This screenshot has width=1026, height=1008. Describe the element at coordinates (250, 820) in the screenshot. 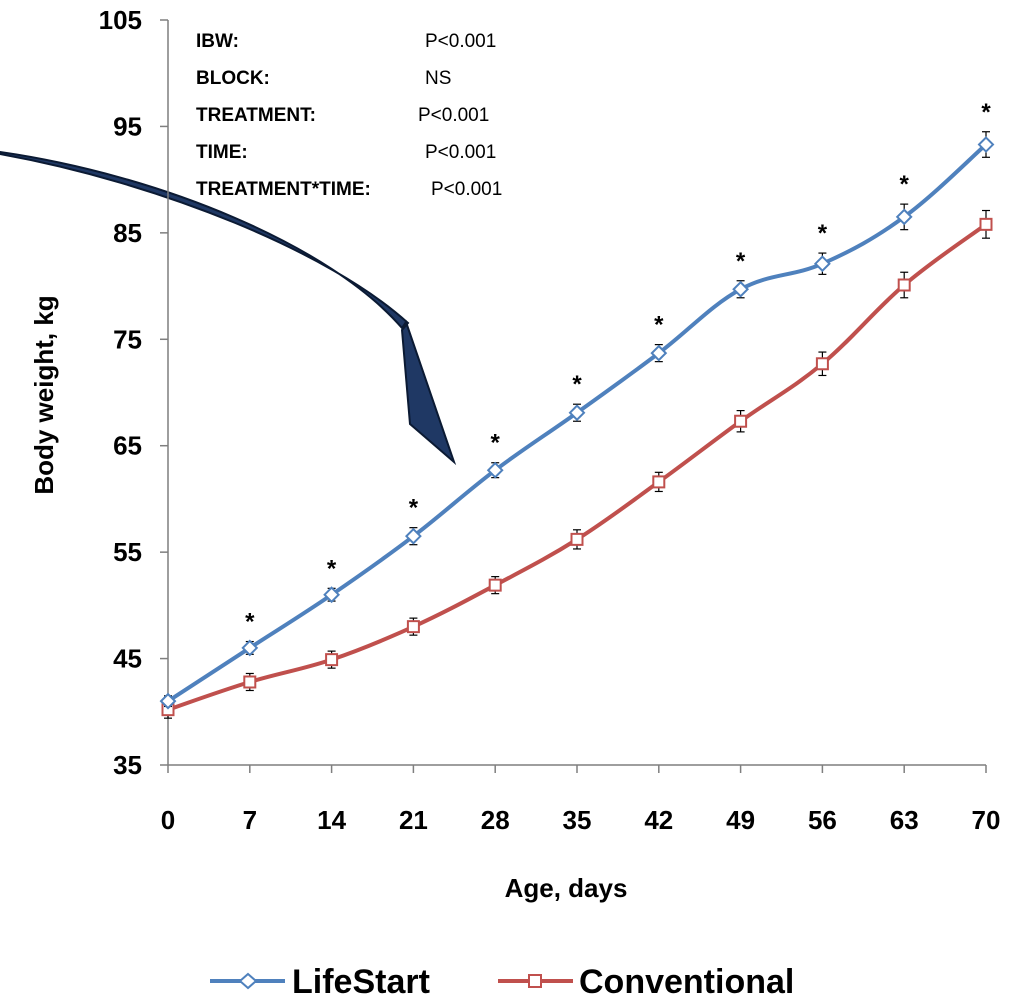

I see `x-tick-label: 7` at that location.